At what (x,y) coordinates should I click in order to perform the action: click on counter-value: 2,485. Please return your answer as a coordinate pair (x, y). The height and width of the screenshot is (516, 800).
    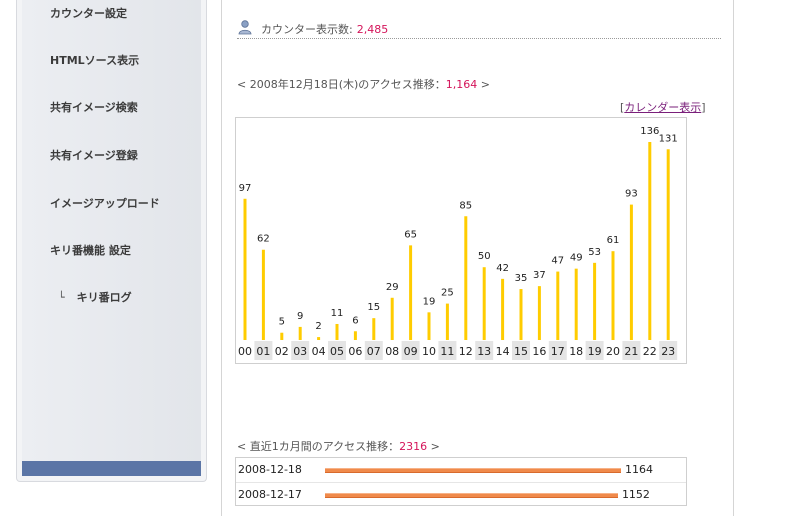
    Looking at the image, I should click on (372, 29).